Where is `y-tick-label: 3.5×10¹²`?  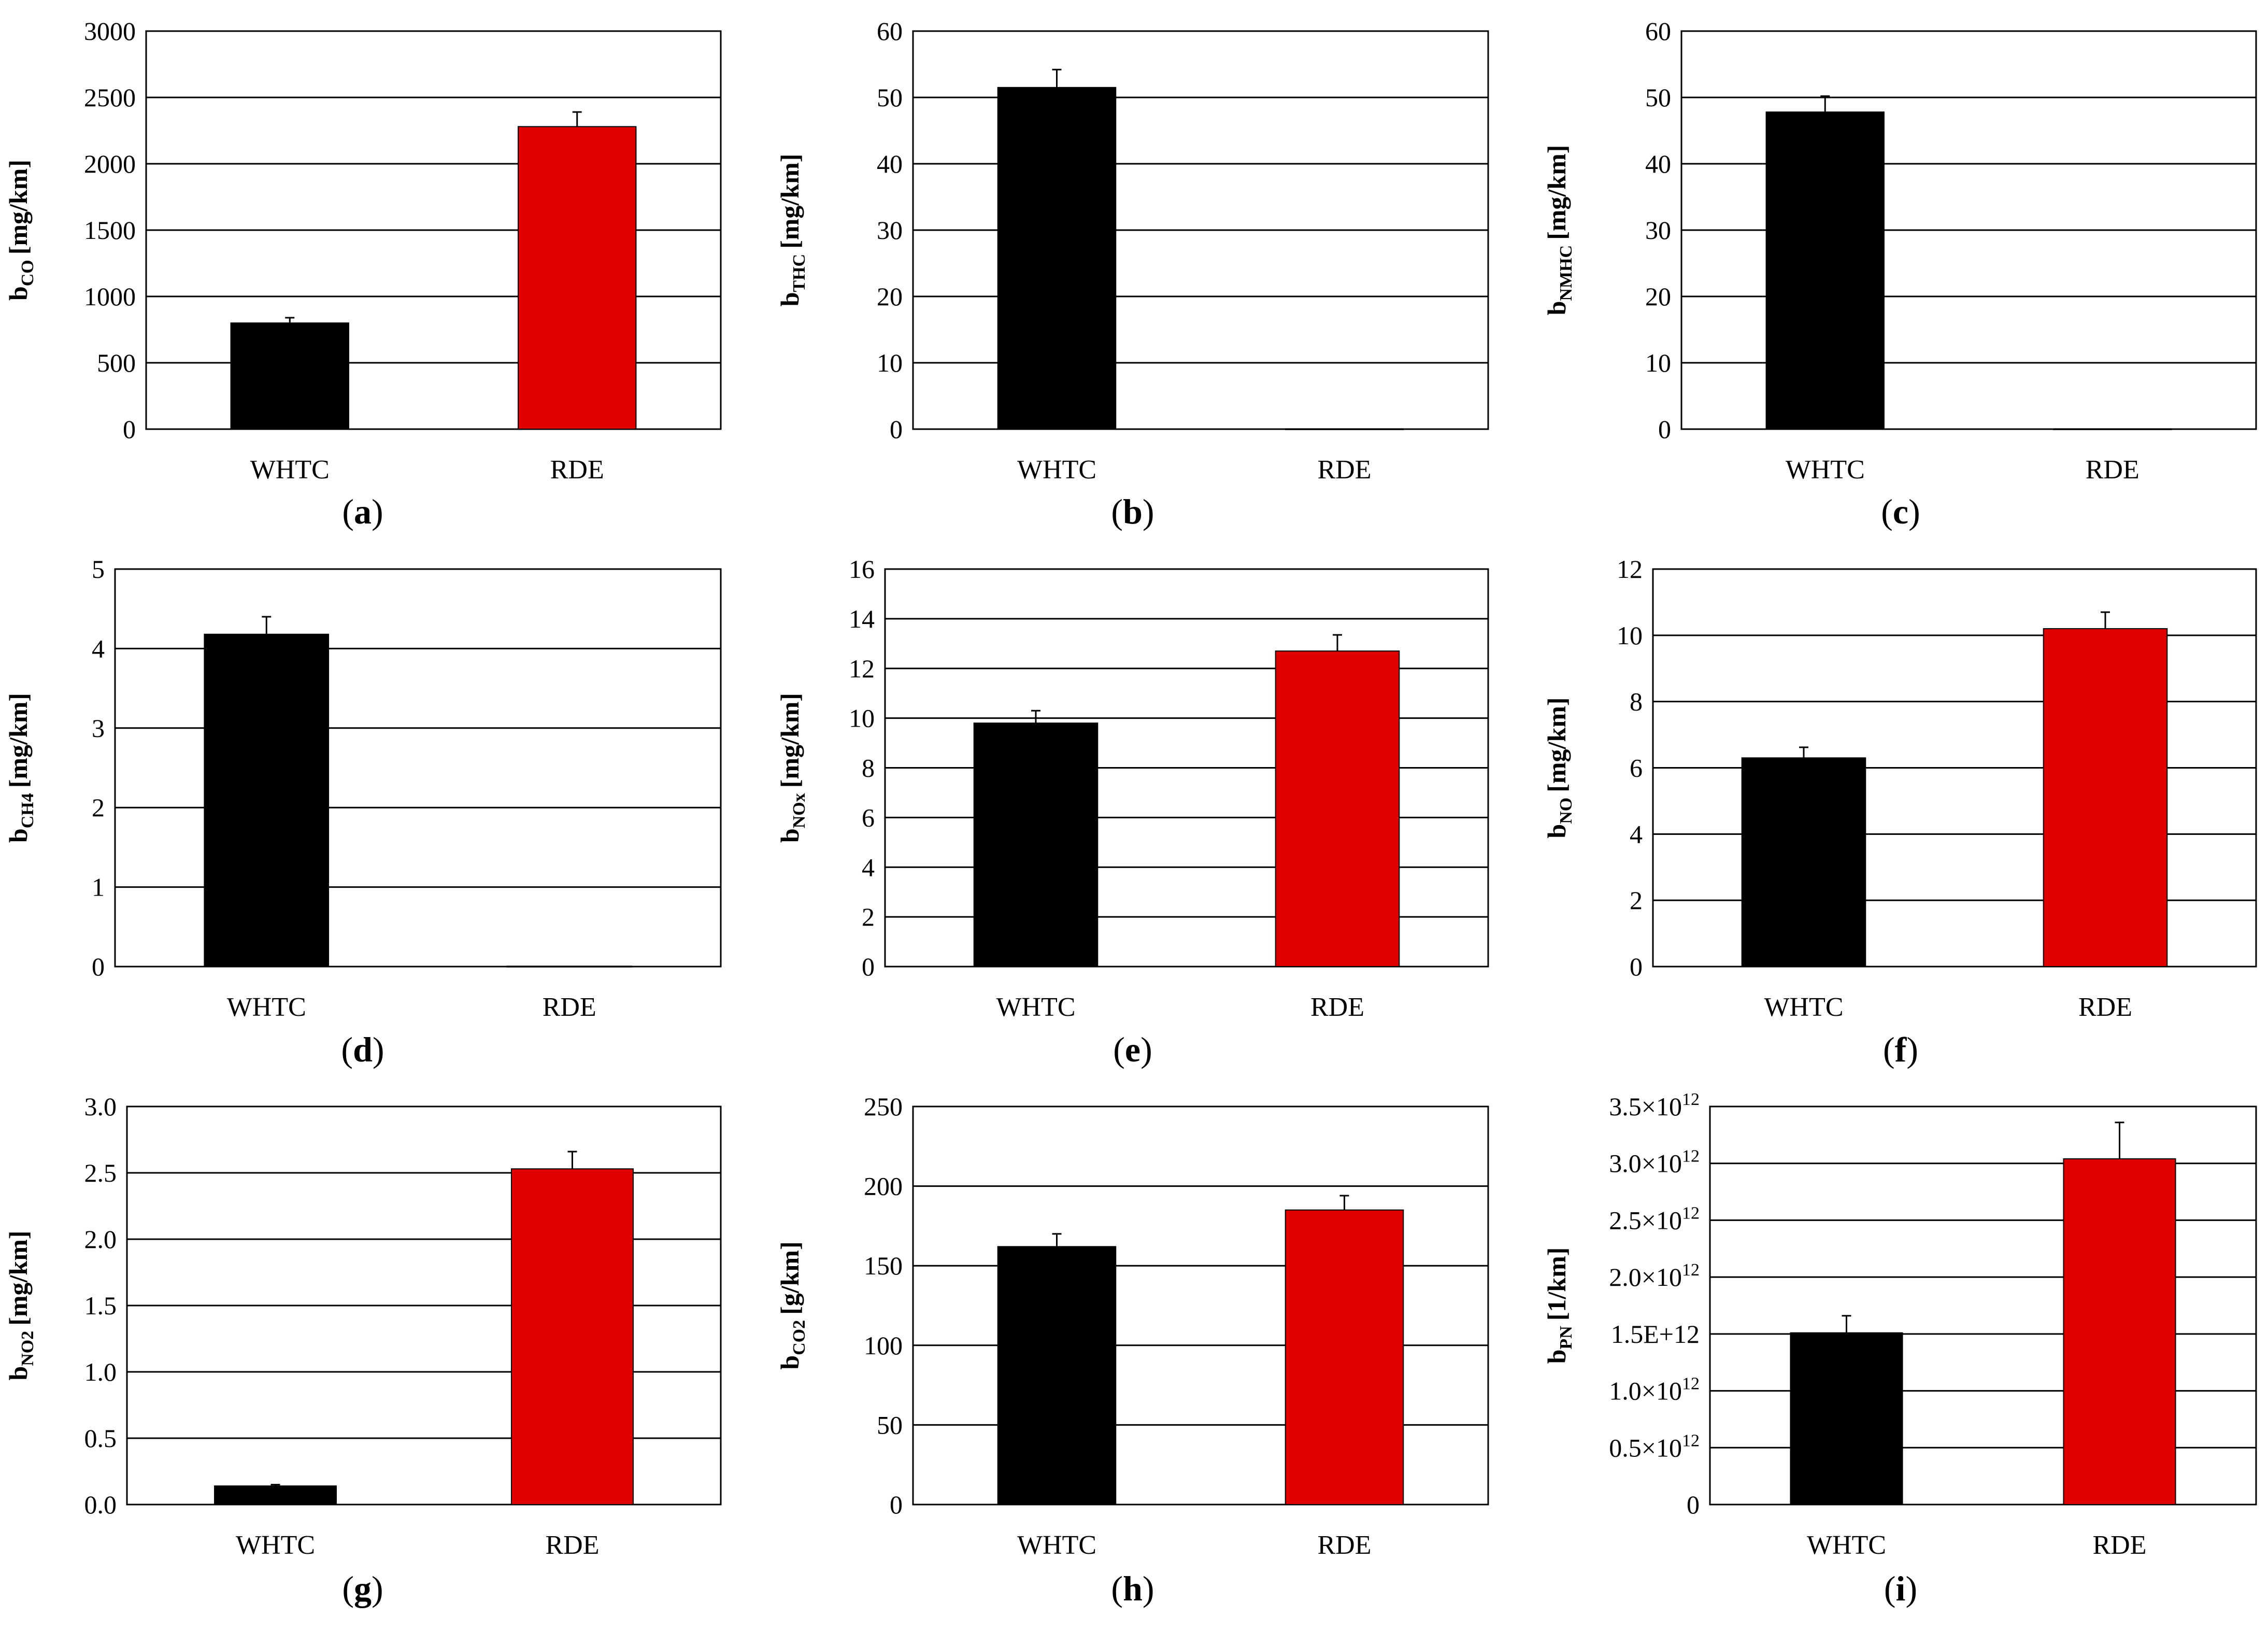
y-tick-label: 3.5×10¹² is located at coordinates (1655, 1105).